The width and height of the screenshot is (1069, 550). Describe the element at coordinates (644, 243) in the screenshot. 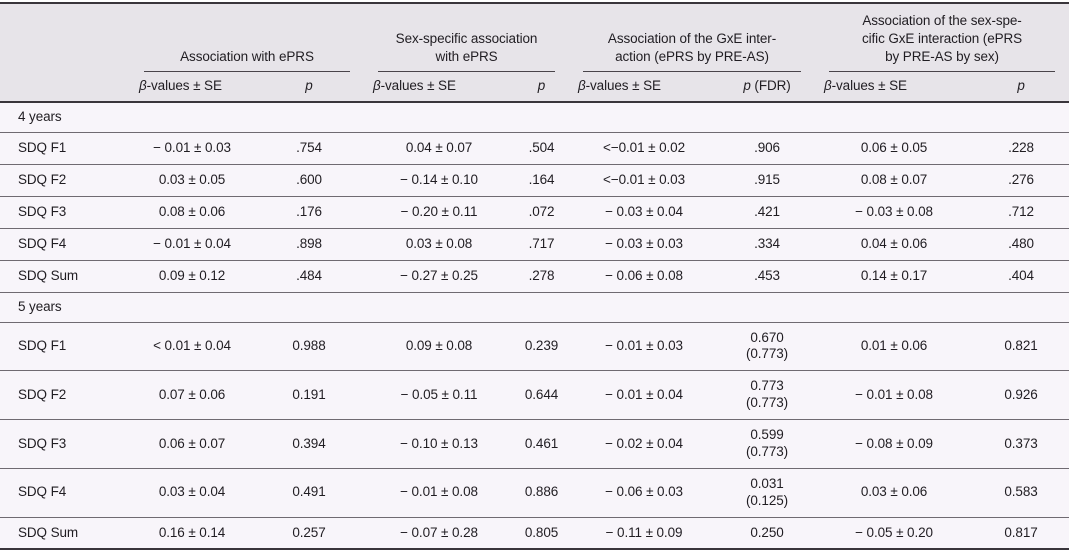

I see `cell-beta-se: − 0.03 ± 0.03` at that location.